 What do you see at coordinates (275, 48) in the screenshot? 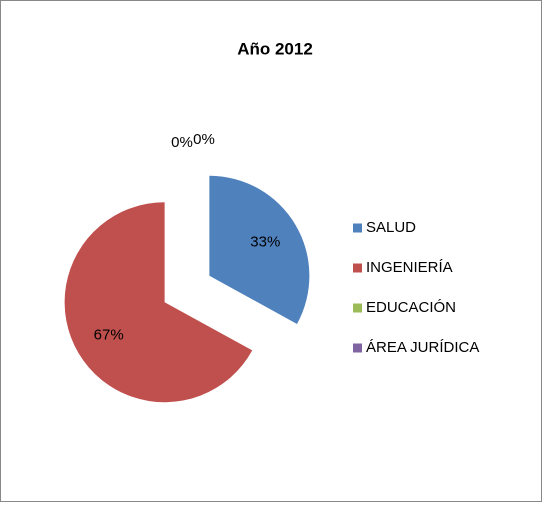
I see `chart-title: Año 2012` at bounding box center [275, 48].